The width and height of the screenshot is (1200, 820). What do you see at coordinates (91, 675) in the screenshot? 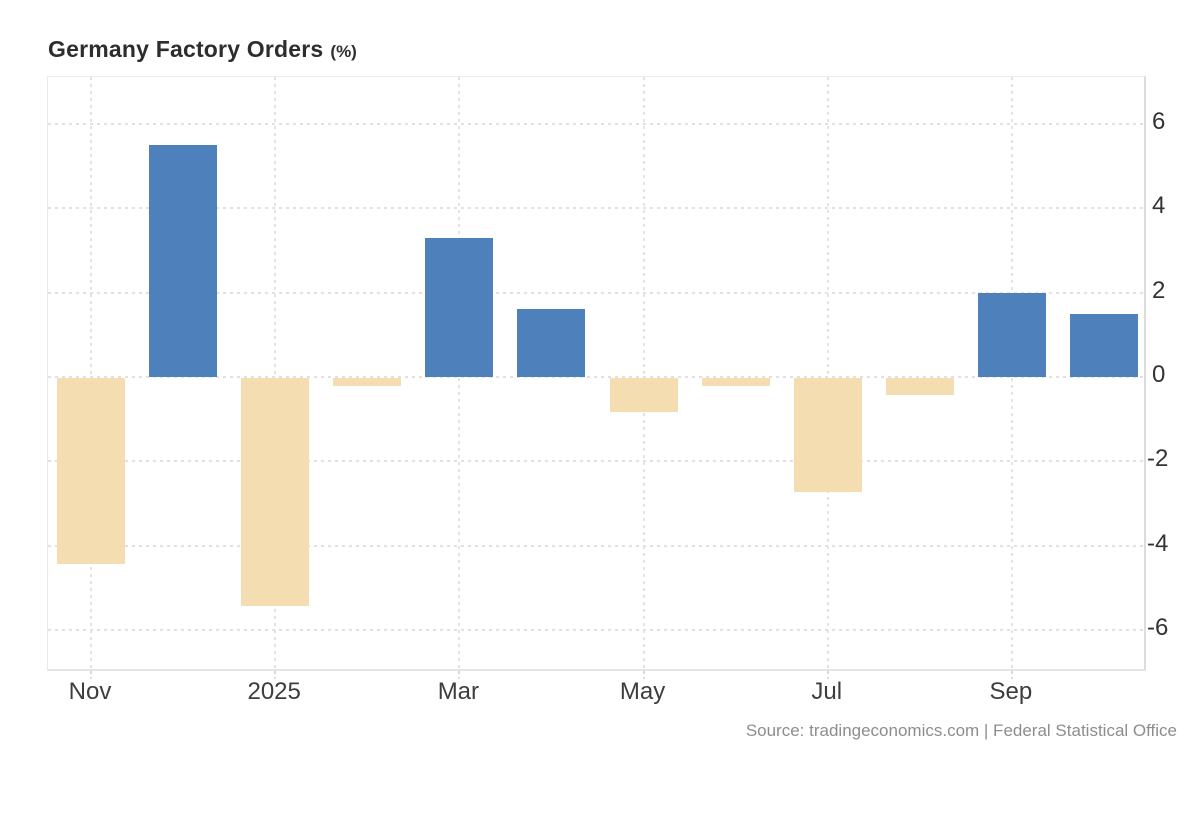
I see `x-tick-nov` at bounding box center [91, 675].